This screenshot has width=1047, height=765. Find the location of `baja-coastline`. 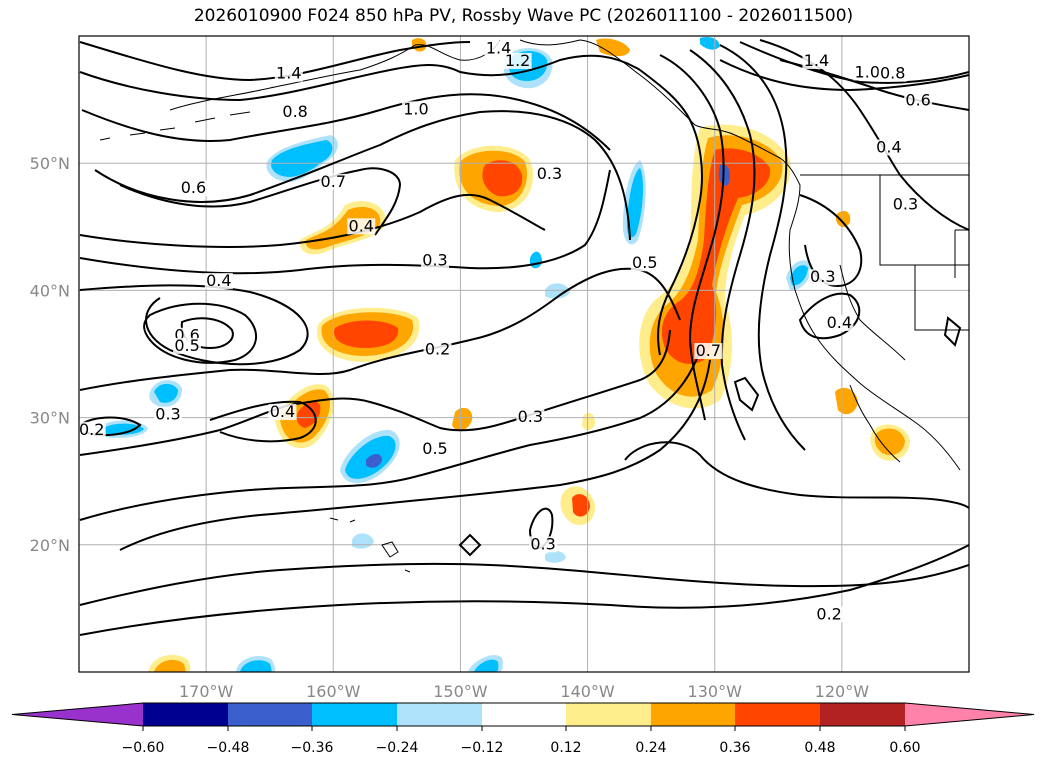

baja-coastline is located at coordinates (875, 423).